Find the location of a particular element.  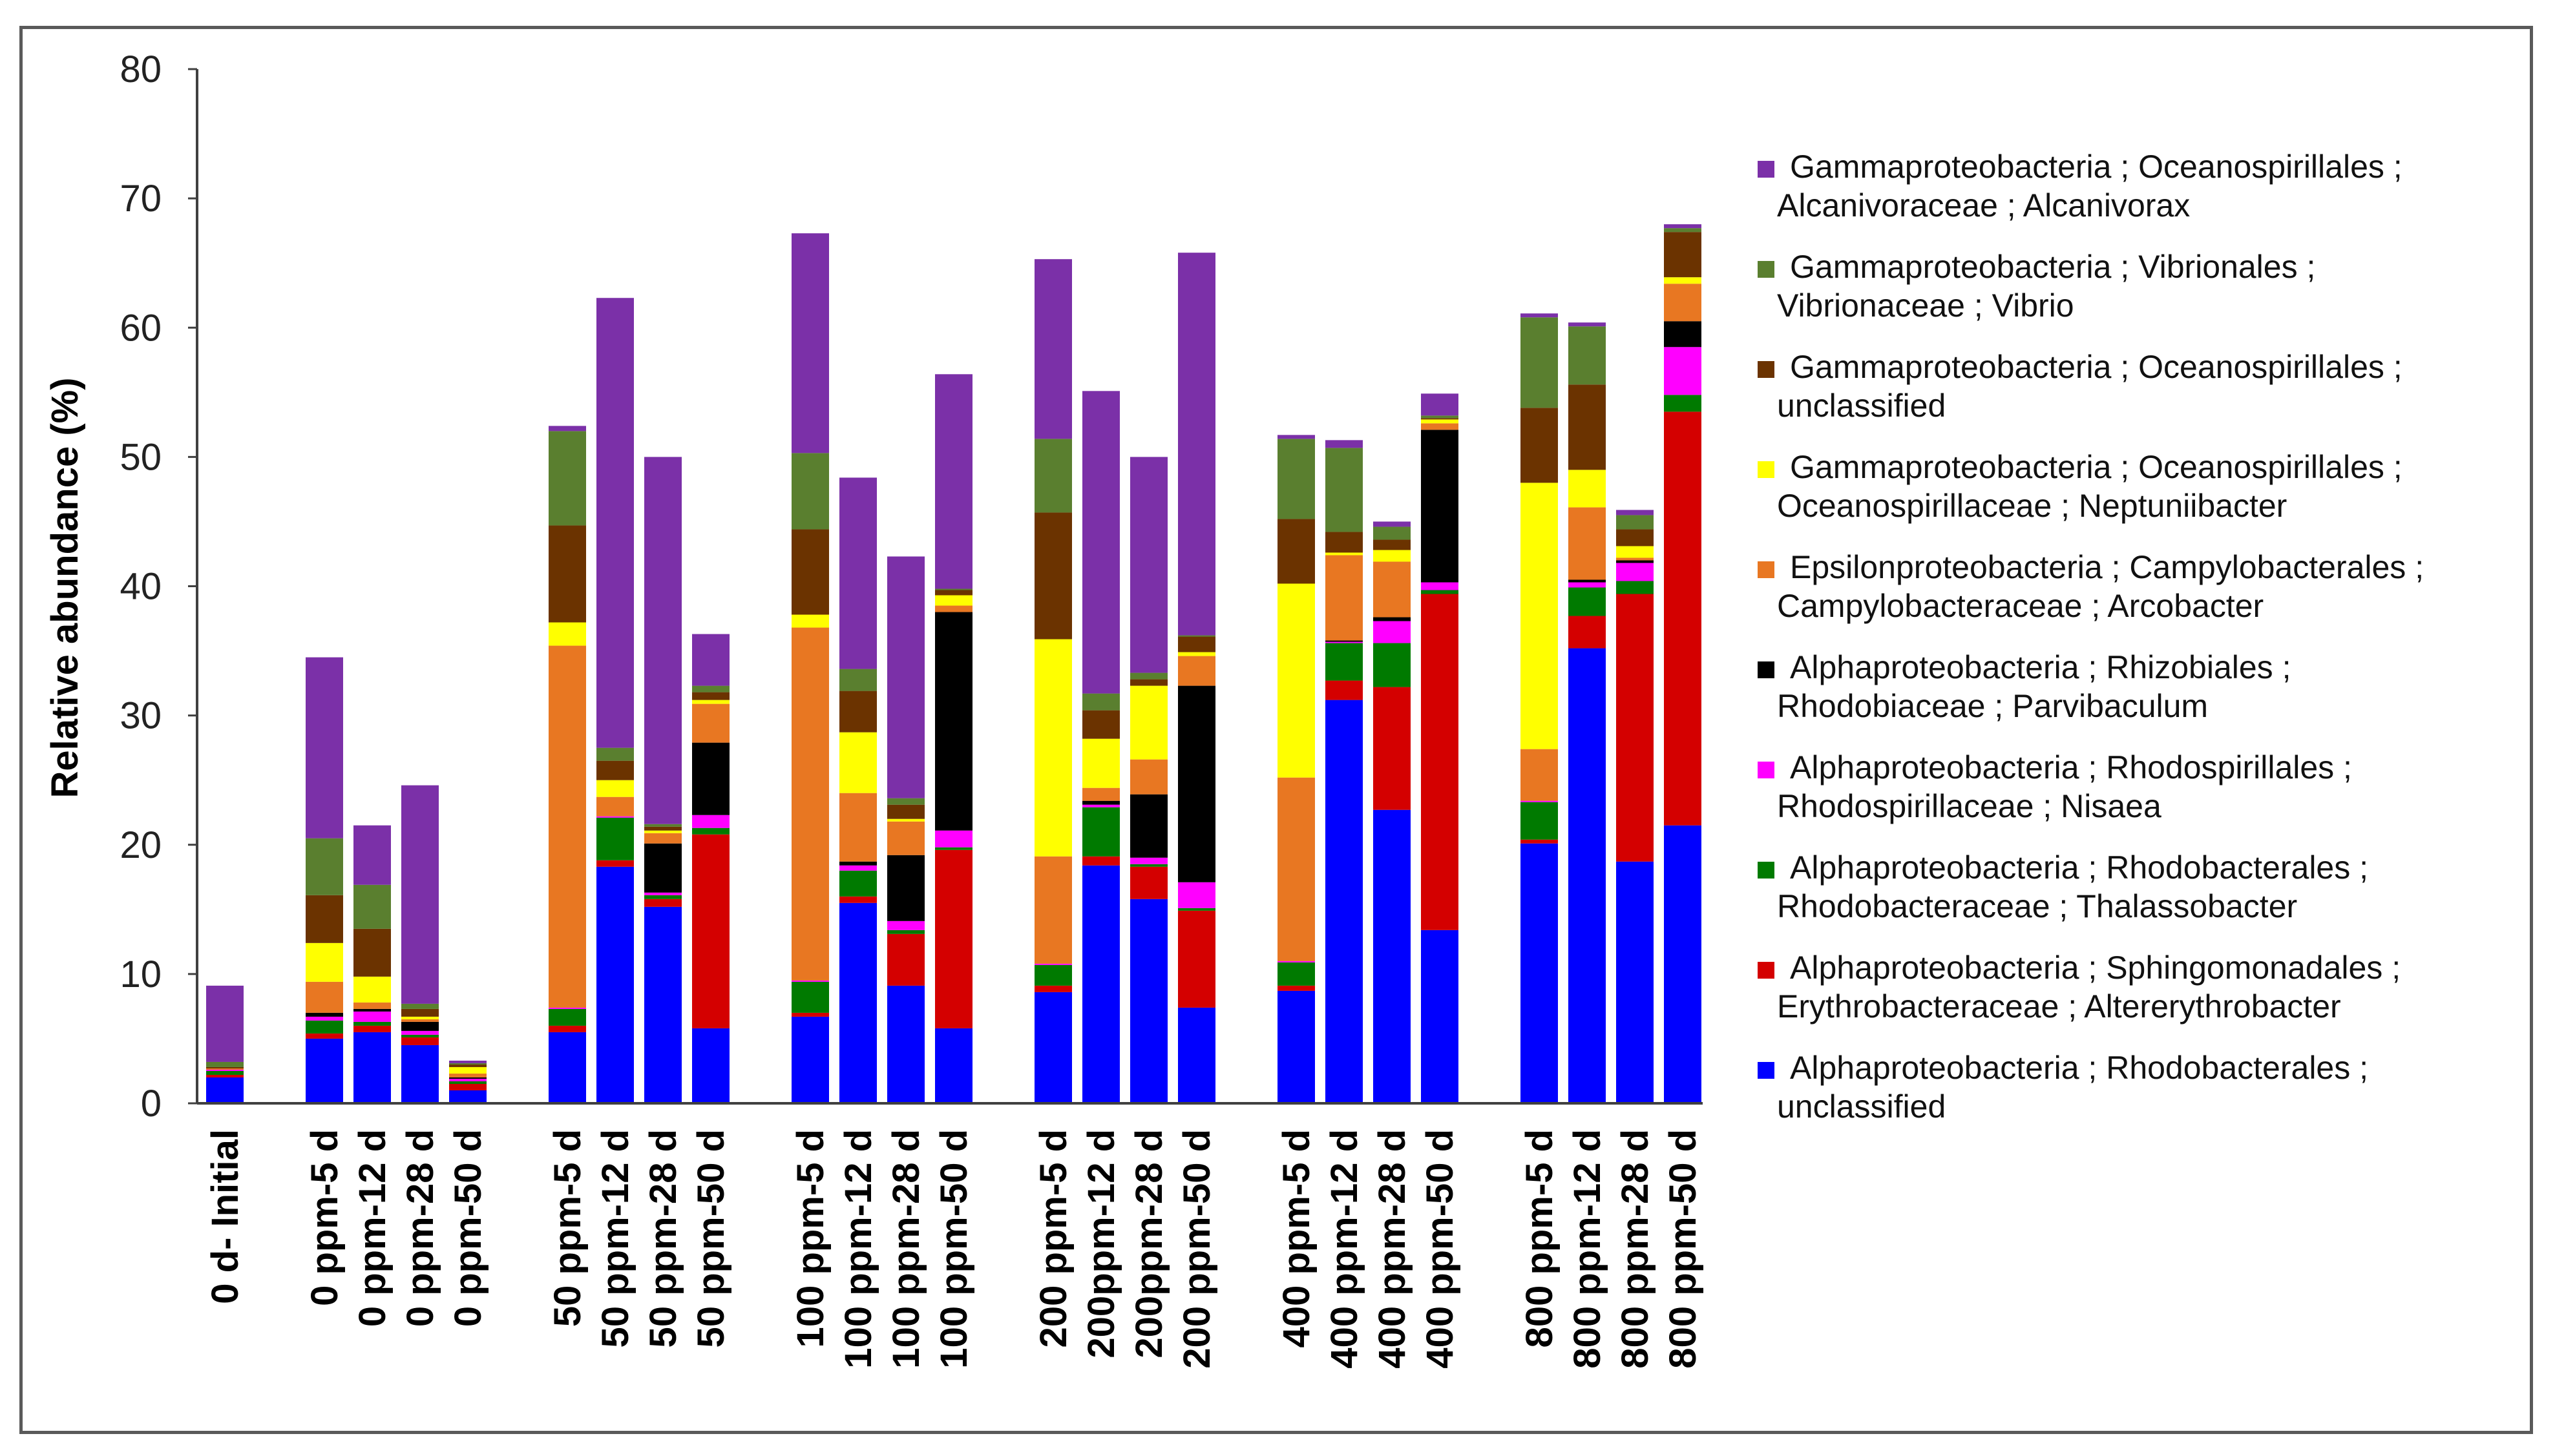

legend-label: Gammaproteobacteria ; Vibrionales ; is located at coordinates (2052, 267).